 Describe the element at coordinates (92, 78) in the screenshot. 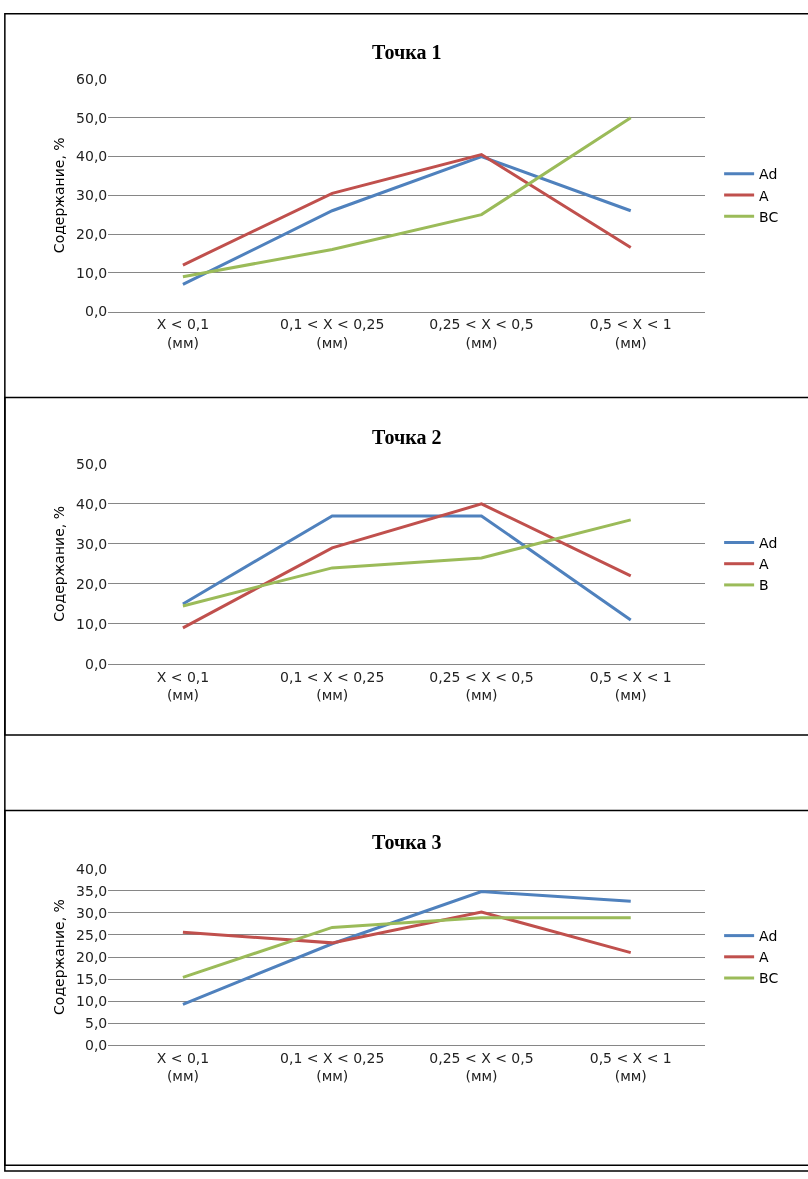

I see `y-tick-label: 60,0` at that location.